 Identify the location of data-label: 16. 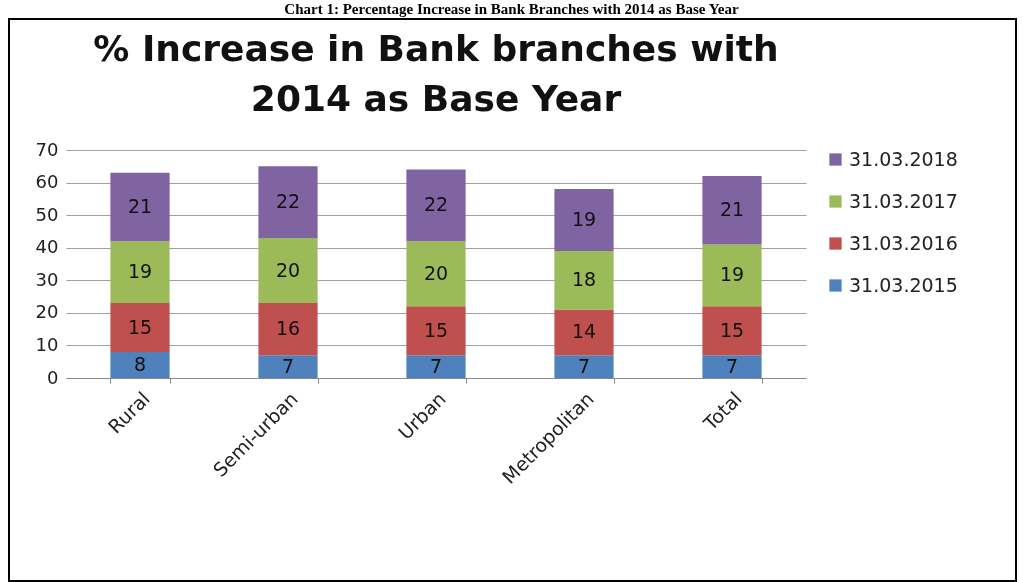
(288, 328).